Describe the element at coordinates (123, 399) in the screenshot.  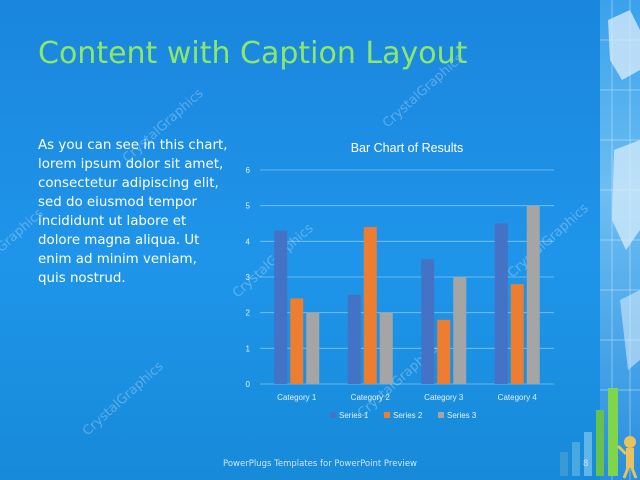
I see `watermark: CrystalGraphics` at that location.